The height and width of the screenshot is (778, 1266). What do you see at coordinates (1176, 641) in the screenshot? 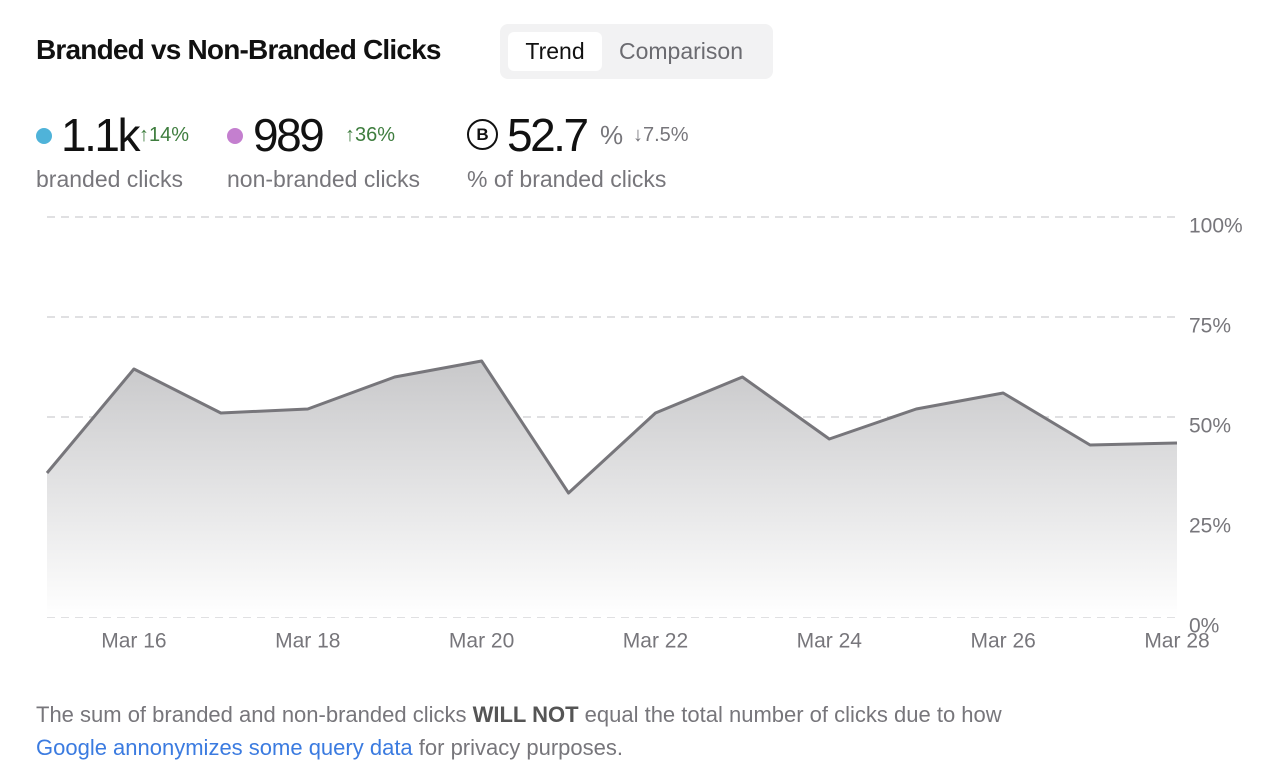
I see `x-tick-label: Mar 28` at bounding box center [1176, 641].